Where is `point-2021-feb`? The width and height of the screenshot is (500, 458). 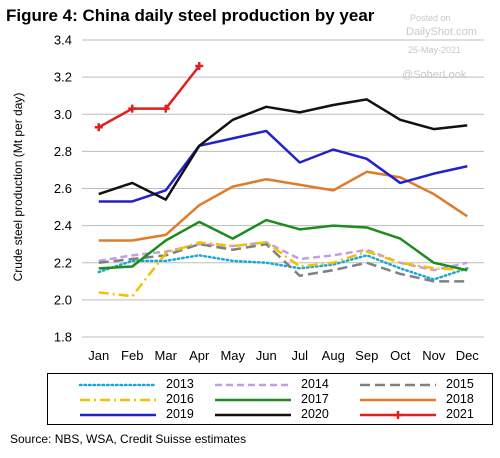 point-2021-feb is located at coordinates (132, 108).